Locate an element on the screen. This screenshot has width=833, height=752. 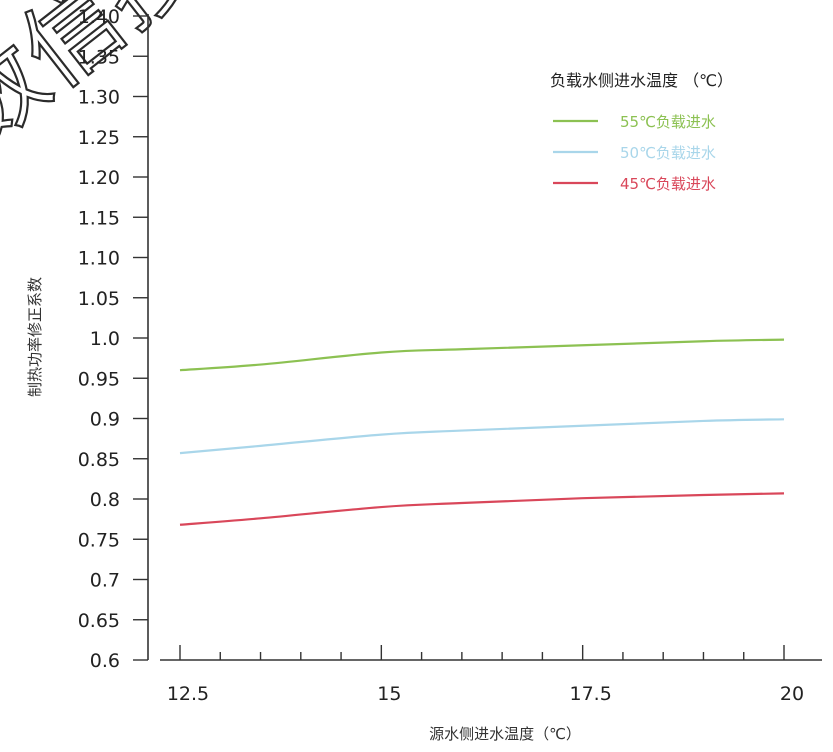
y-tick-label: 0.6 is located at coordinates (105, 661).